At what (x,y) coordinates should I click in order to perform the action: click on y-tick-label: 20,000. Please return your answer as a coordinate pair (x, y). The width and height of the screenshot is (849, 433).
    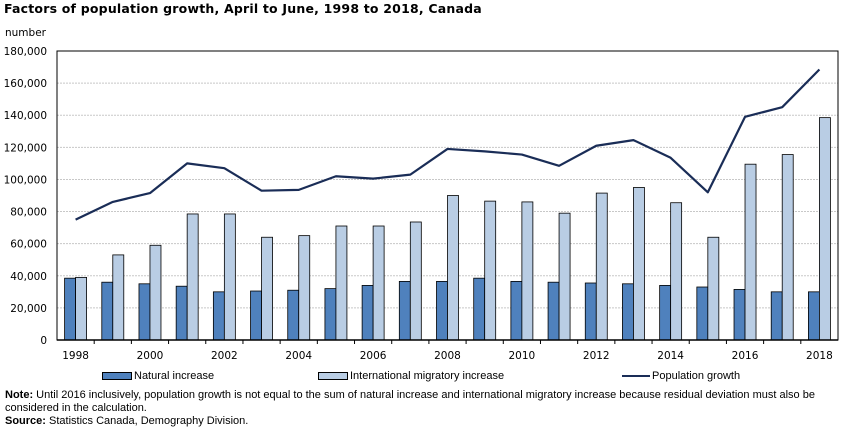
    Looking at the image, I should click on (28, 309).